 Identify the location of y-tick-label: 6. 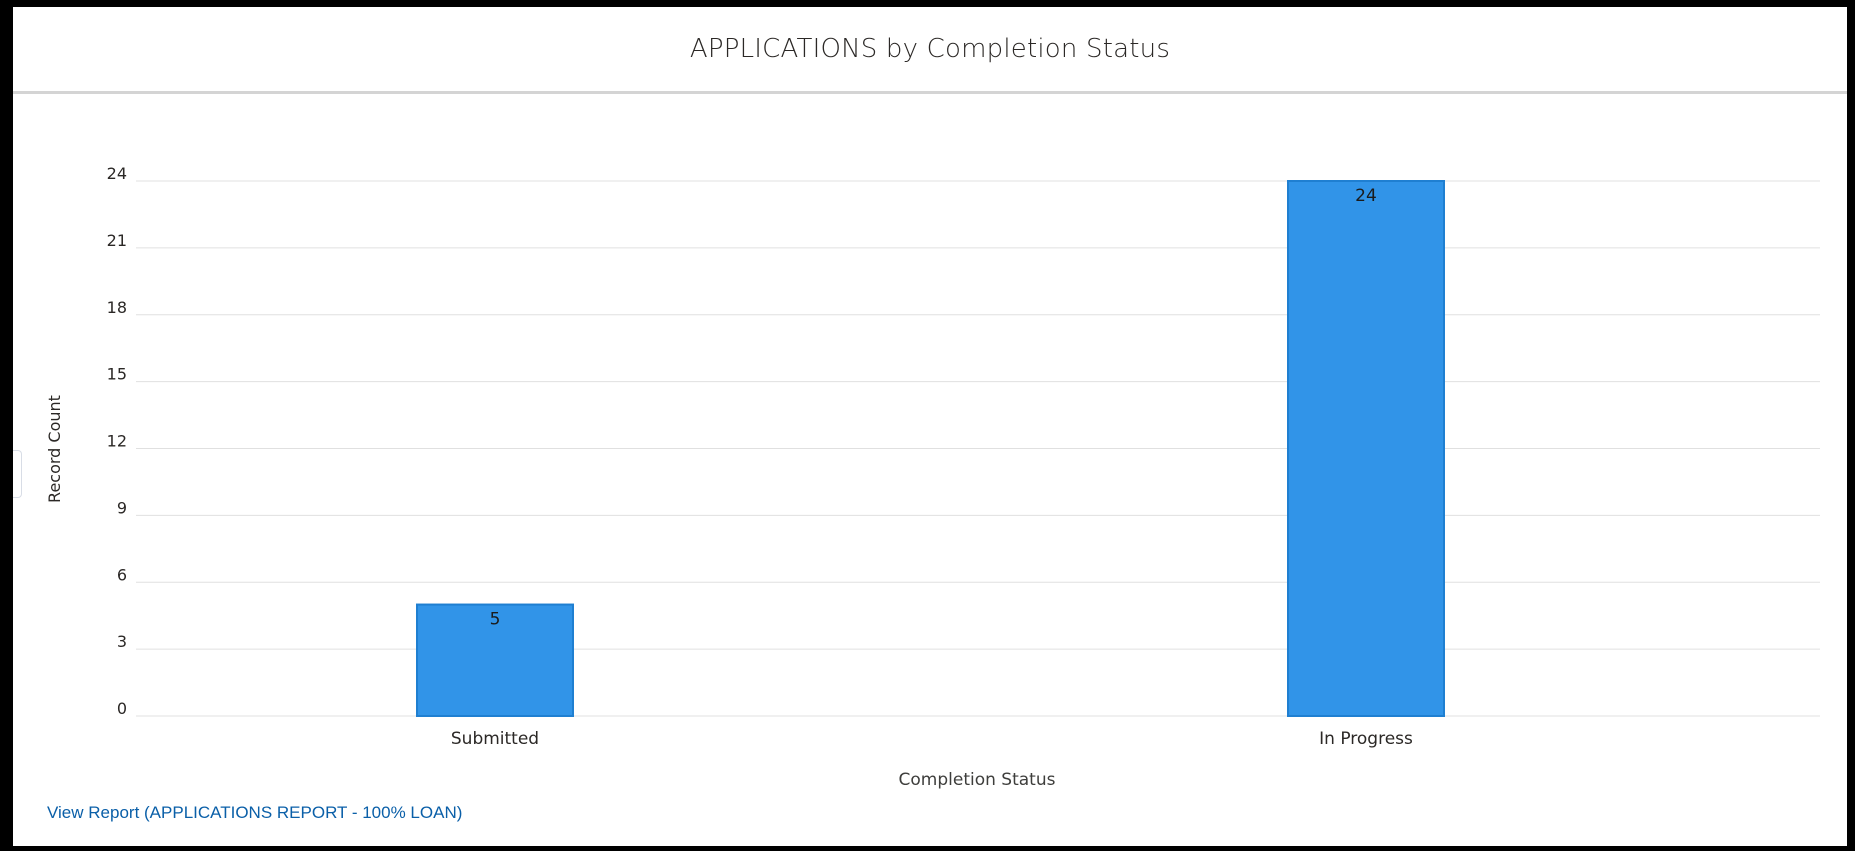
(122, 574).